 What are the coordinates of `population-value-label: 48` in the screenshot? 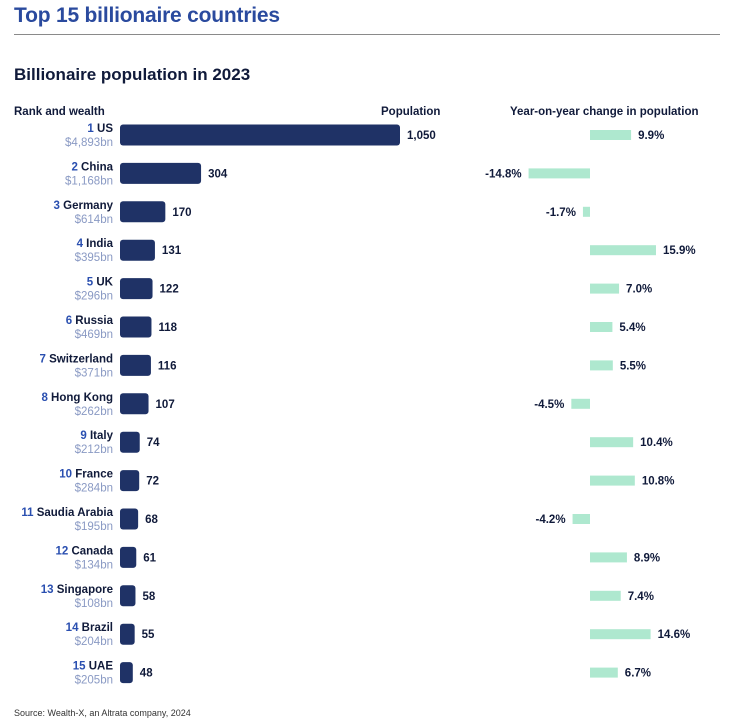 It's located at (146, 674).